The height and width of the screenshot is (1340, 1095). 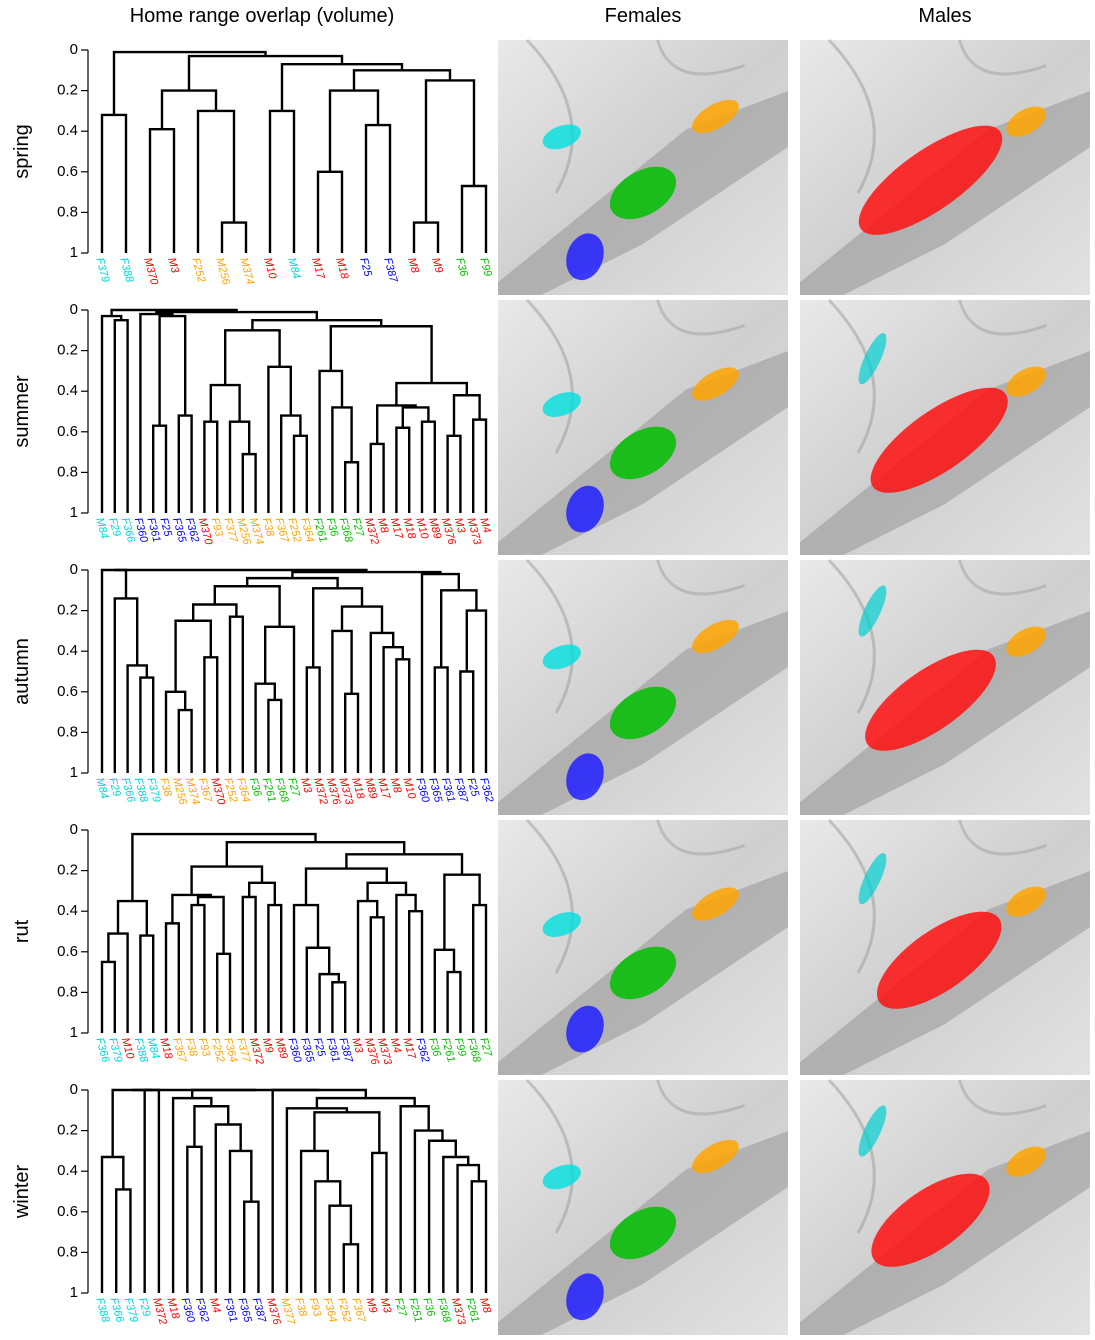 What do you see at coordinates (643, 686) in the screenshot?
I see `females-map` at bounding box center [643, 686].